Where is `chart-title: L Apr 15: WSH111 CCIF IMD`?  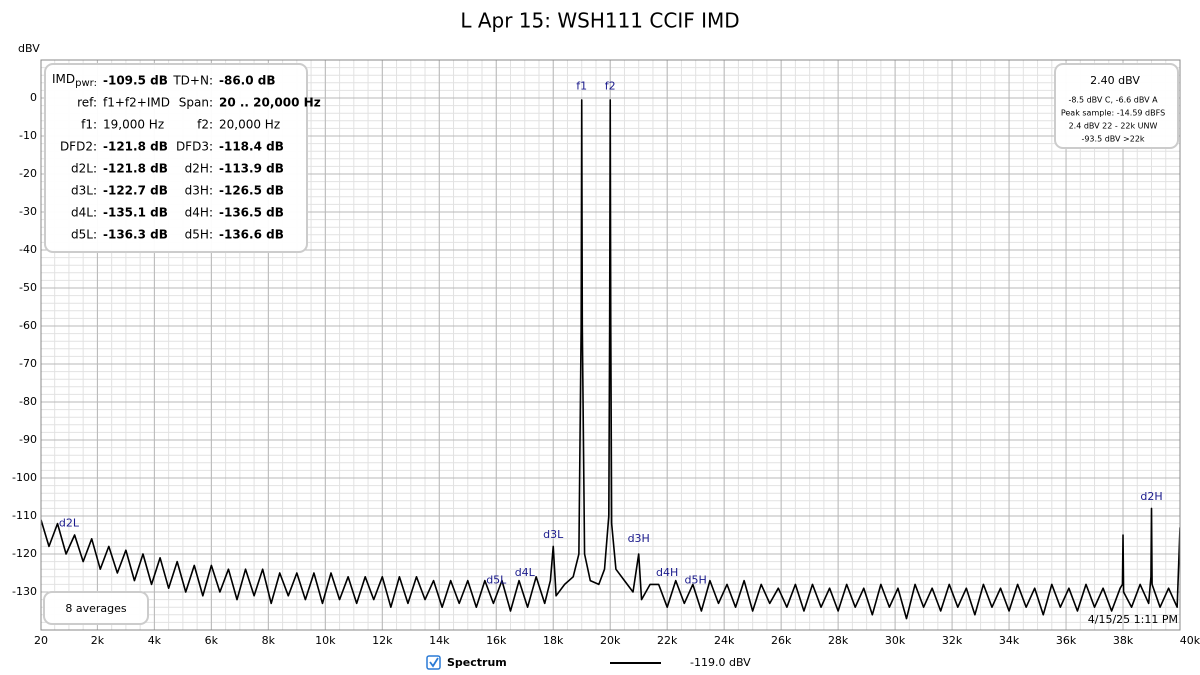 chart-title: L Apr 15: WSH111 CCIF IMD is located at coordinates (599, 21).